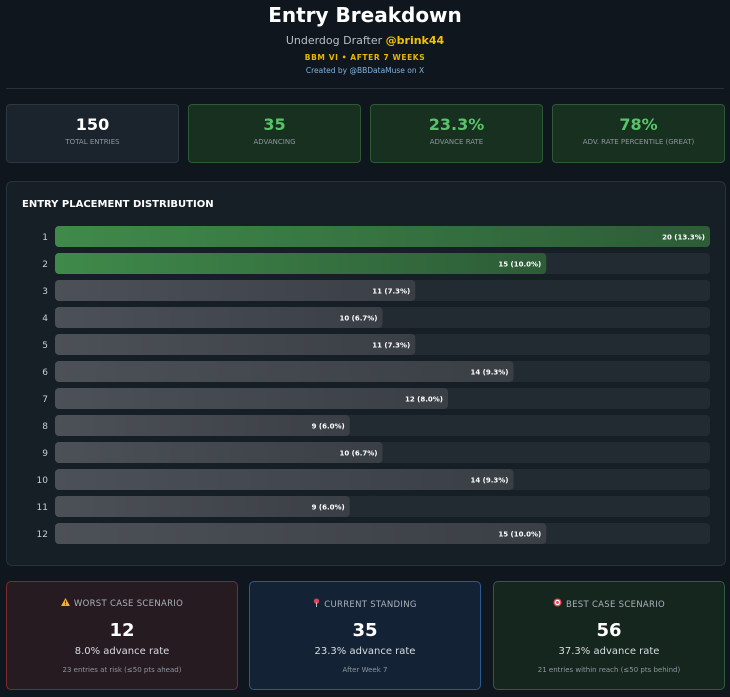  Describe the element at coordinates (365, 57) in the screenshot. I see `season-label: BBM VI • AFTER 7 WEEKS` at that location.